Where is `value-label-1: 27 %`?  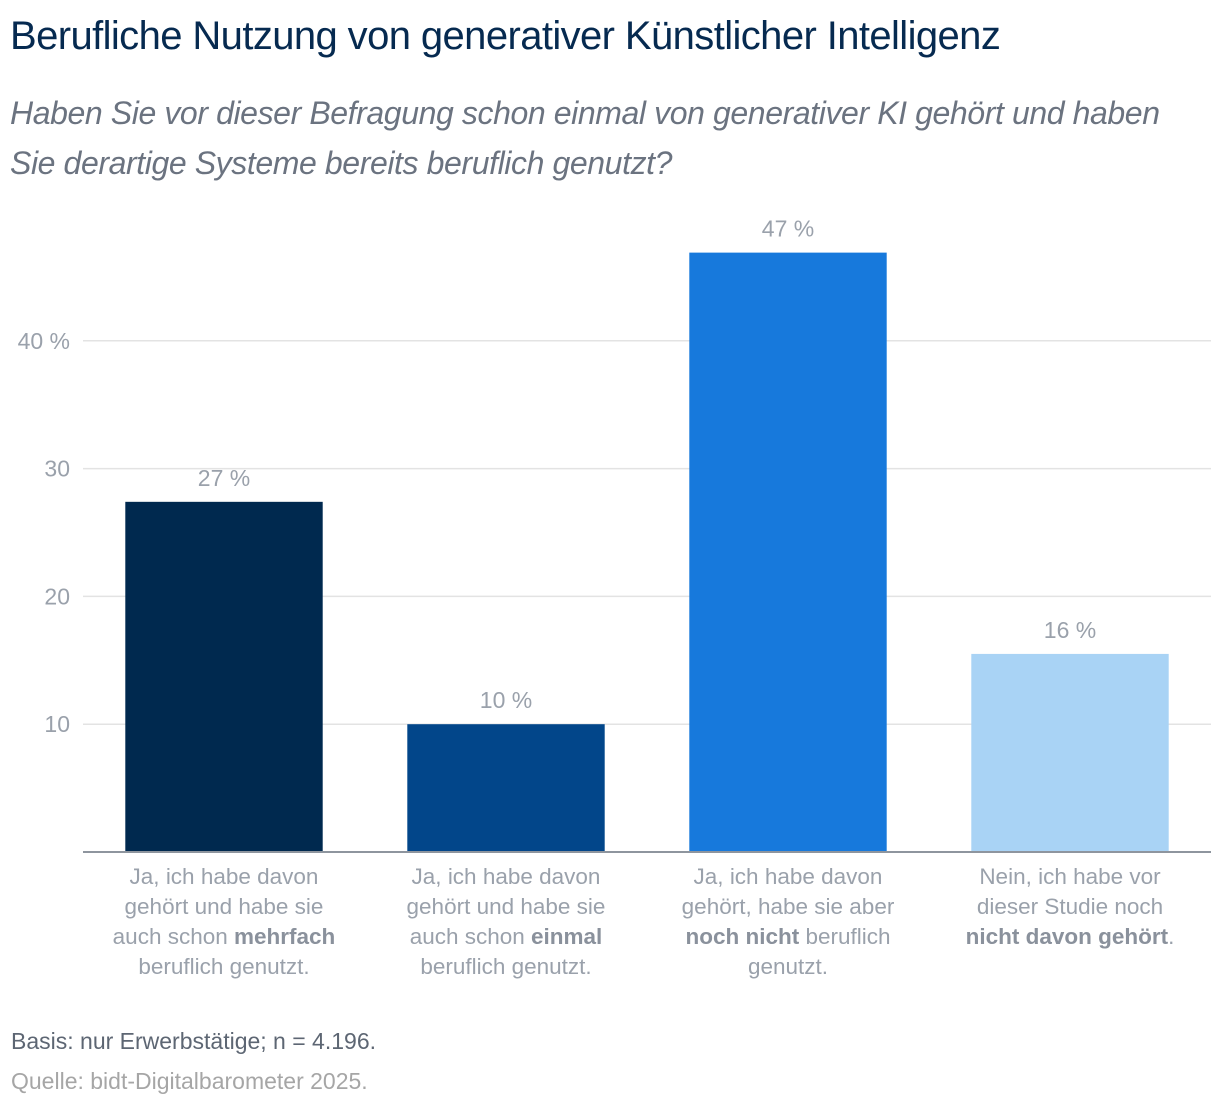
value-label-1: 27 % is located at coordinates (224, 478).